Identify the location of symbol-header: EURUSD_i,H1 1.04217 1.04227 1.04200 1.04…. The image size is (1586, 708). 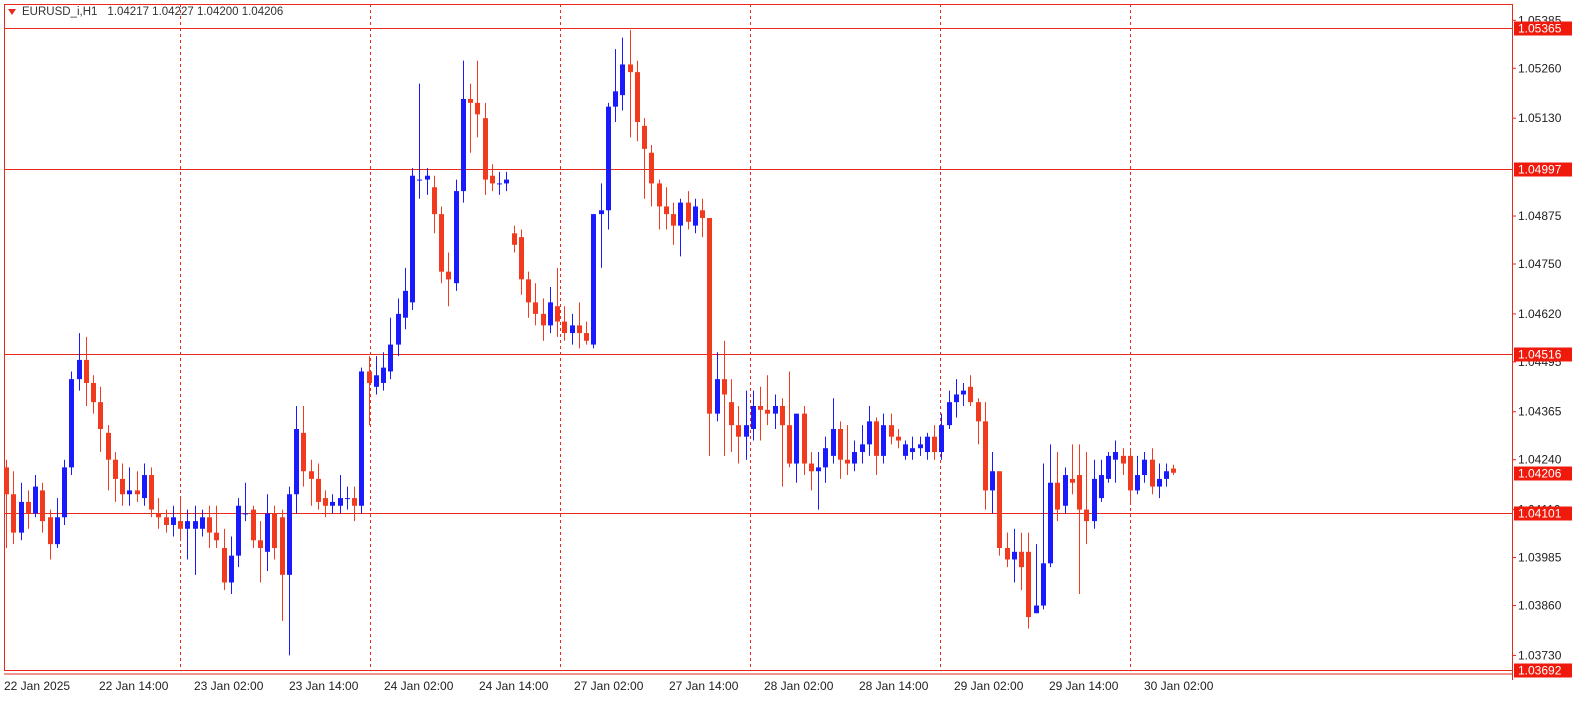
(145, 12).